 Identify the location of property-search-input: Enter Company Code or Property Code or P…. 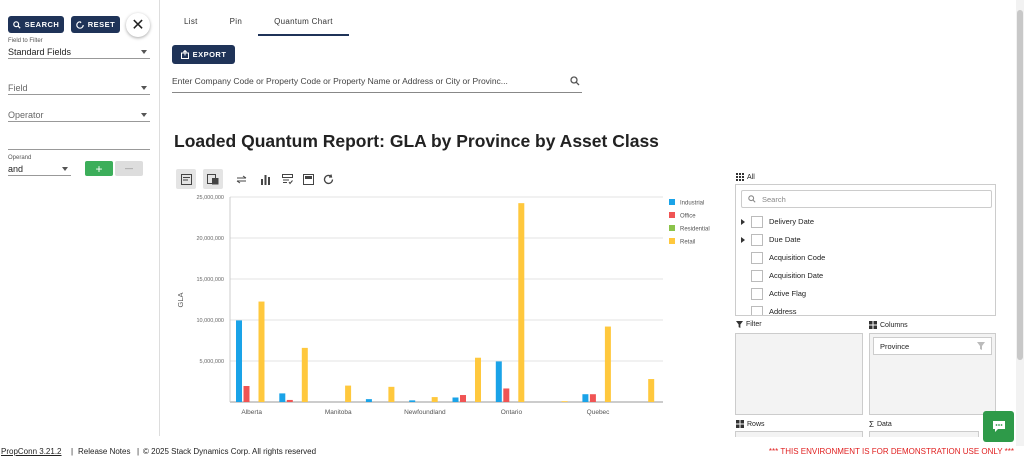
(377, 84).